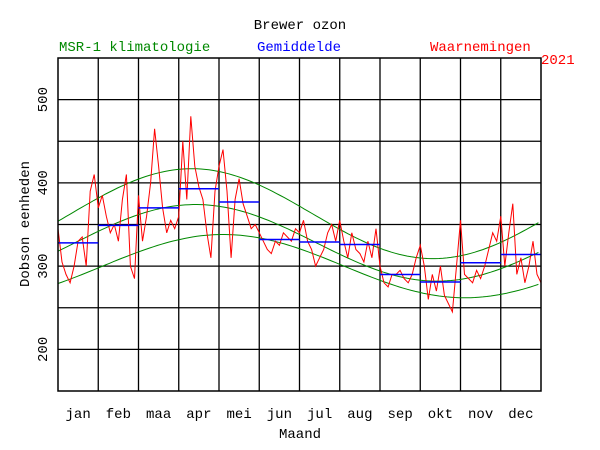 The width and height of the screenshot is (600, 450). Describe the element at coordinates (319, 415) in the screenshot. I see `x-tick-label: jul` at that location.